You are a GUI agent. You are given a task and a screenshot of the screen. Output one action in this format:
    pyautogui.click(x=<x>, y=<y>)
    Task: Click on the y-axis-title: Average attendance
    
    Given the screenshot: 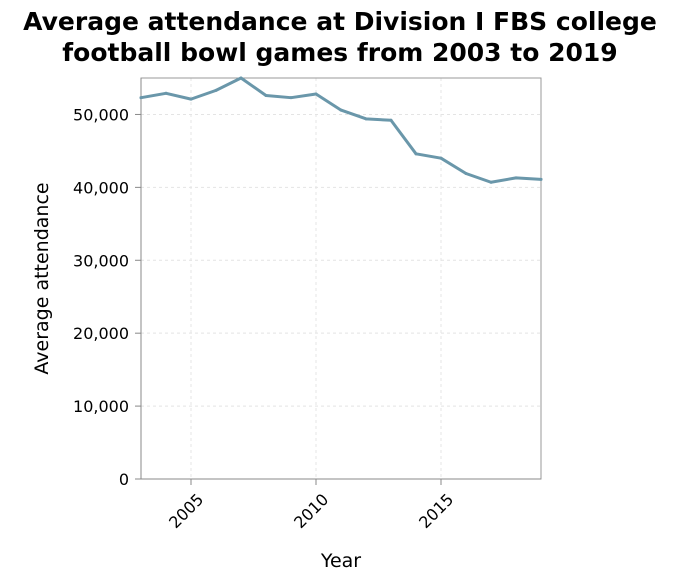 What is the action you would take?
    pyautogui.click(x=42, y=278)
    